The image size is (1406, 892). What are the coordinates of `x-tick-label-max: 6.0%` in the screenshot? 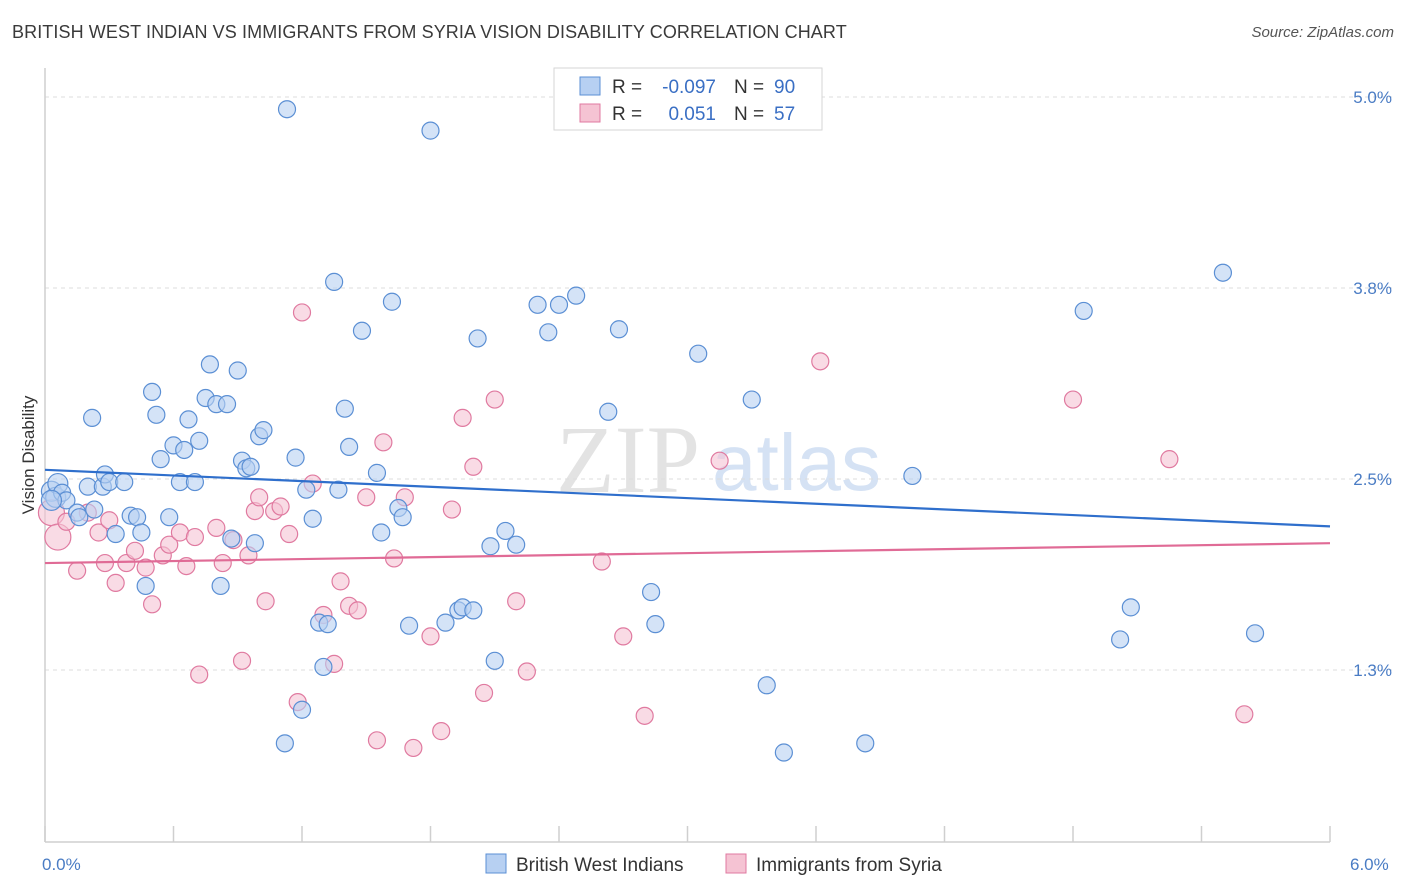 It's located at (1369, 864).